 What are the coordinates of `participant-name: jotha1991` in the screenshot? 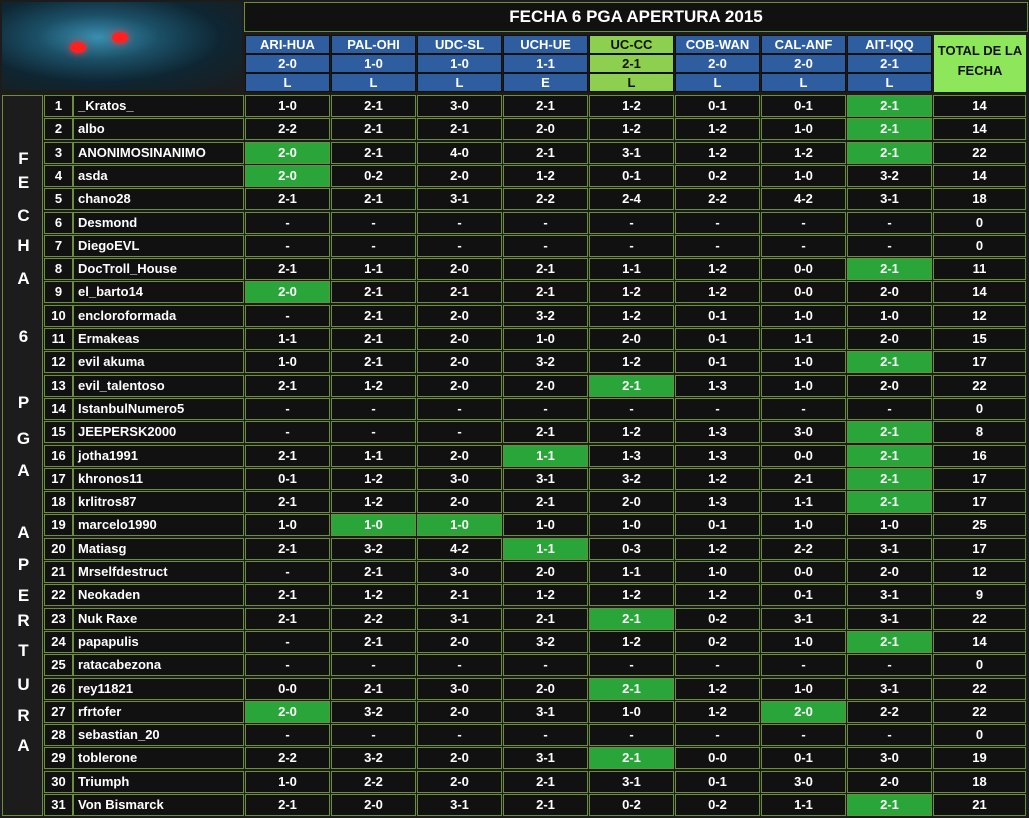 It's located at (158, 456).